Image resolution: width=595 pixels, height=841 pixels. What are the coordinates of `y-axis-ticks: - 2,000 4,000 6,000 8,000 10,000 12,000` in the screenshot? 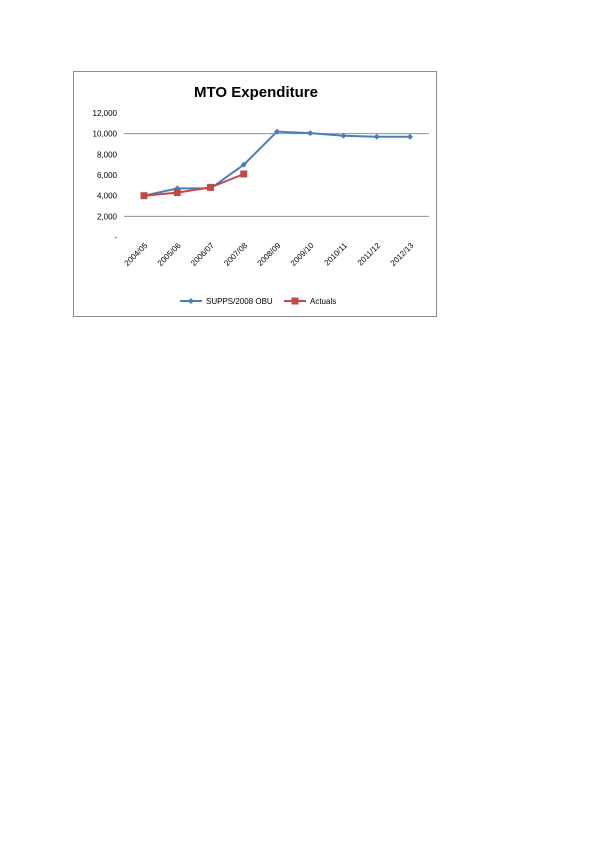 It's located at (105, 175).